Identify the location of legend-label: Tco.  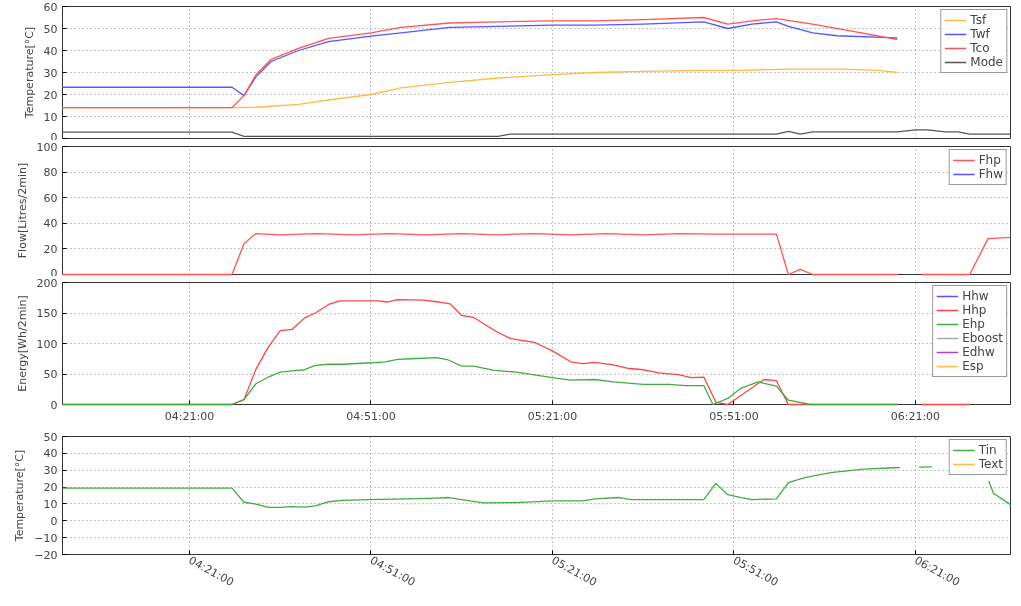
(980, 48).